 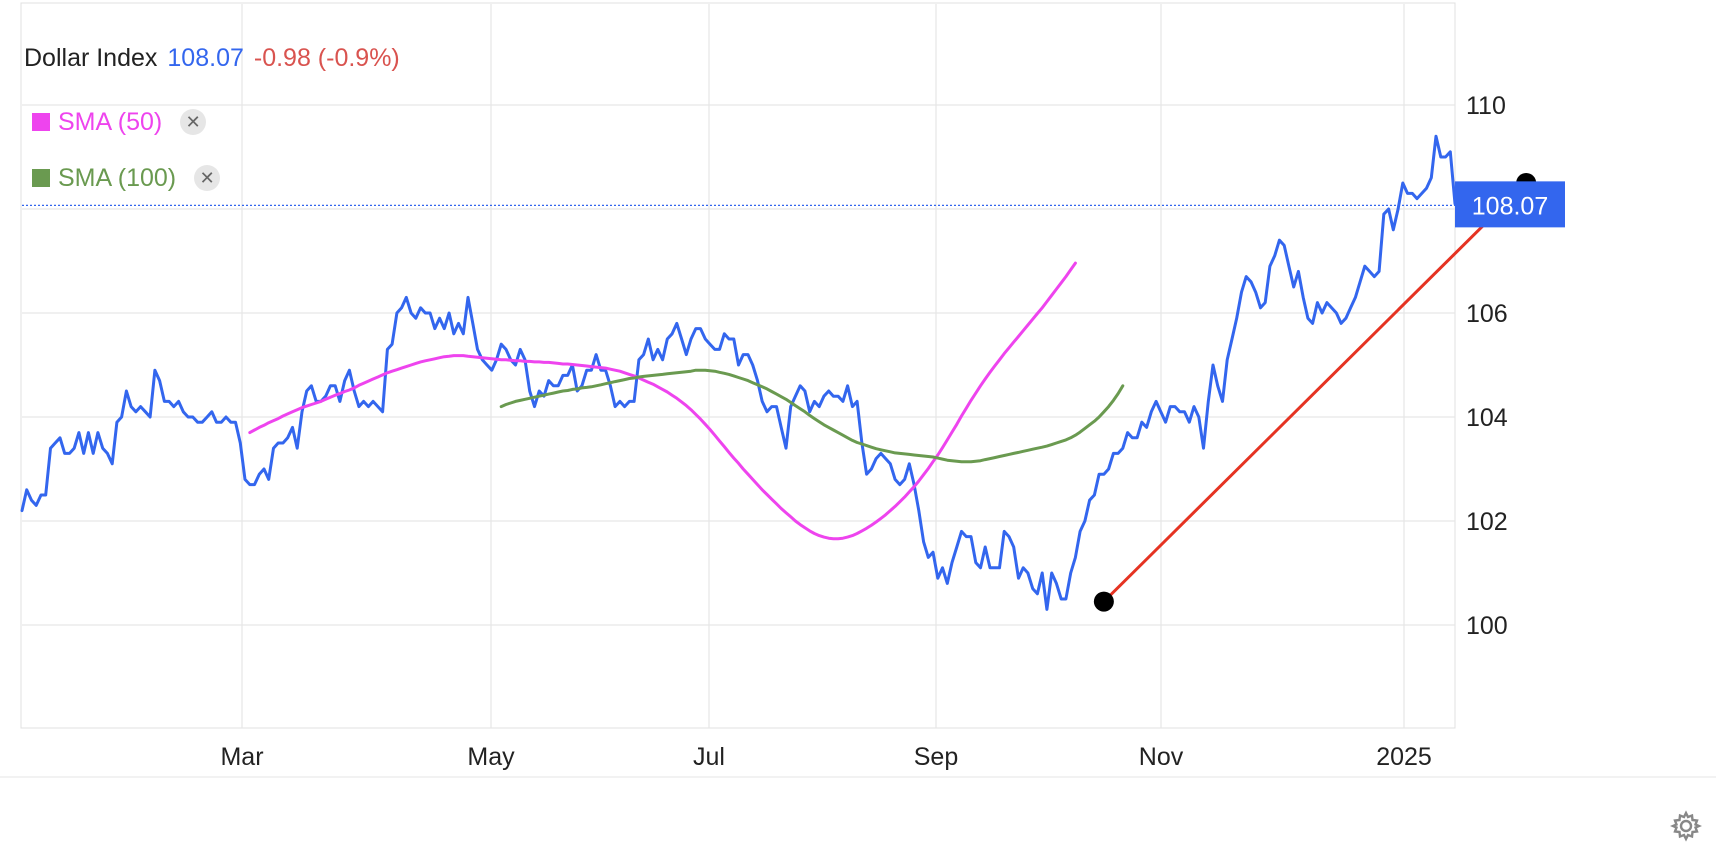 What do you see at coordinates (491, 757) in the screenshot?
I see `x-tick-label: May` at bounding box center [491, 757].